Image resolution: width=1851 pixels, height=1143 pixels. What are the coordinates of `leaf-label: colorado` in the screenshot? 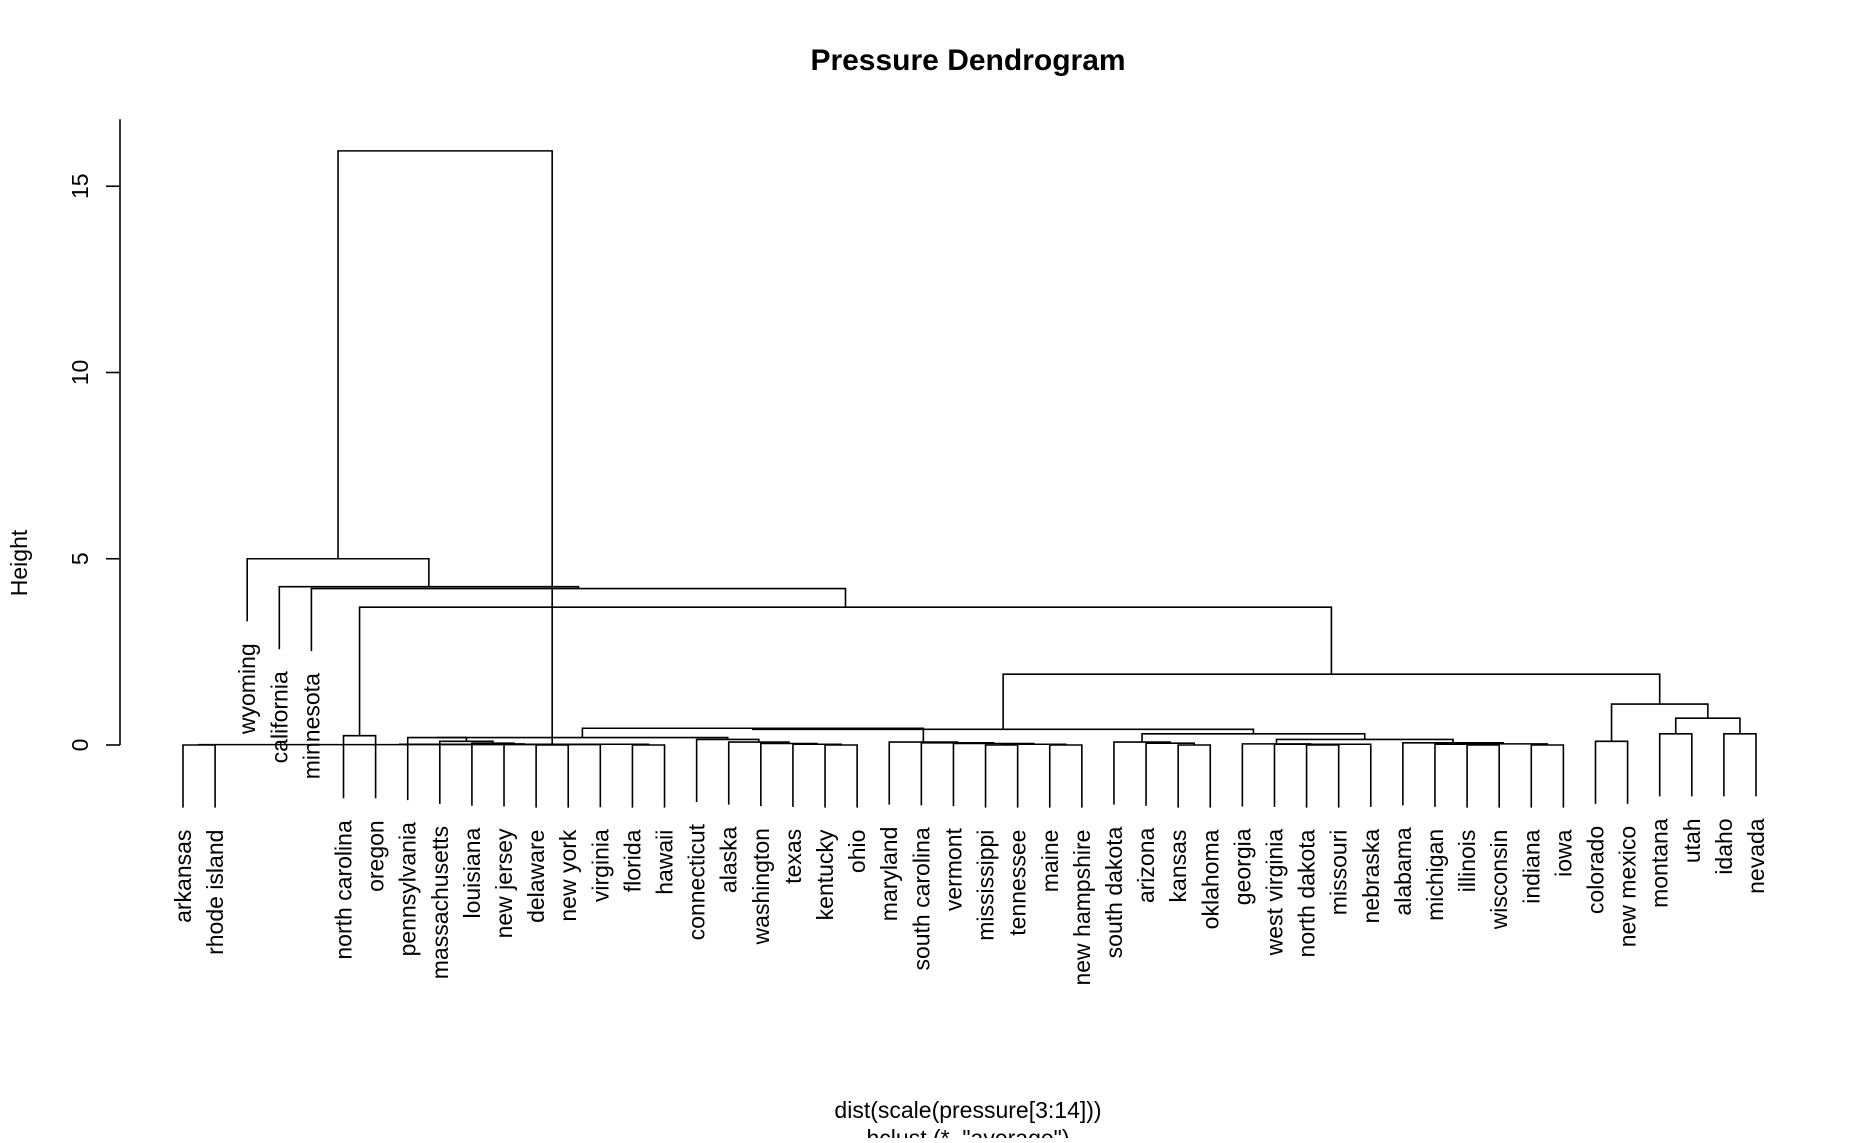 It's located at (1595, 870).